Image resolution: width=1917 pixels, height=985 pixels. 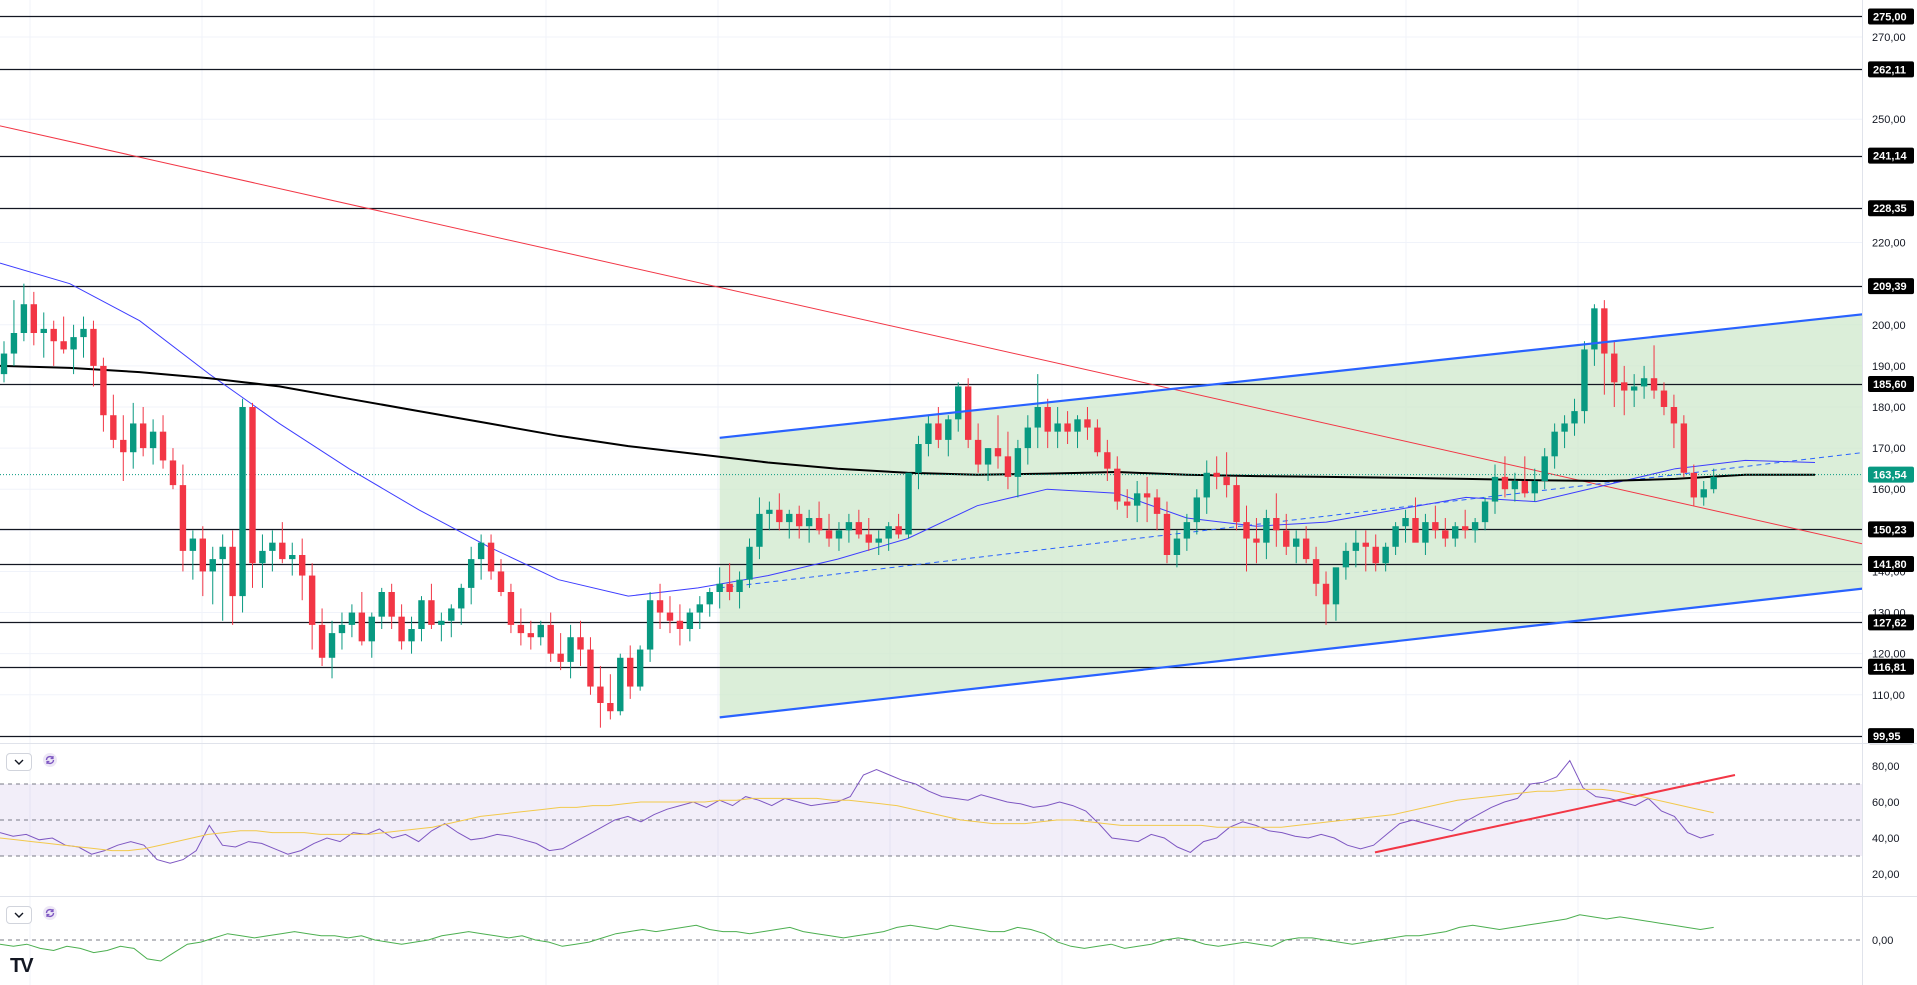 I want to click on level-tag-label: 99,95, so click(x=1887, y=737).